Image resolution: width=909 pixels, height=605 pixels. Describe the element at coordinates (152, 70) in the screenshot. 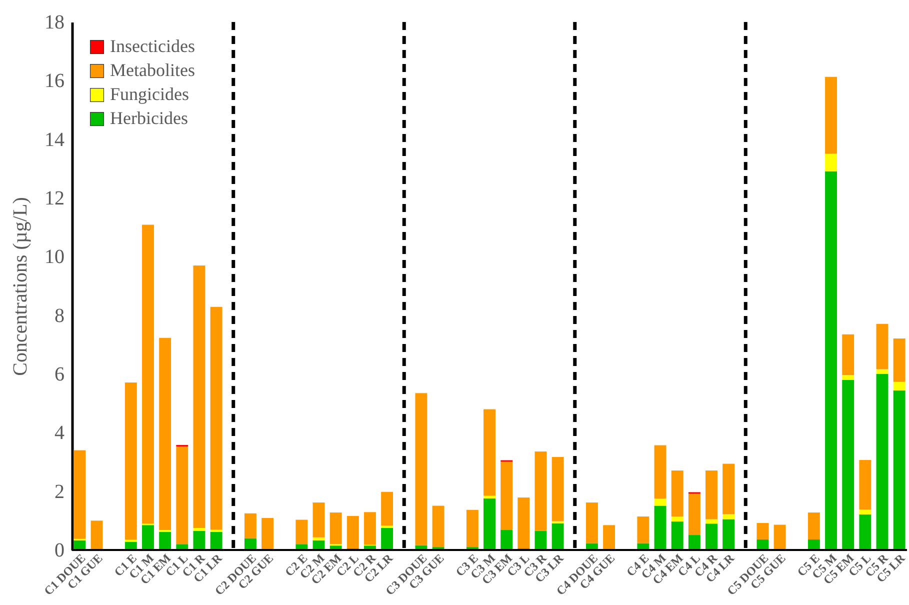

I see `legend-label: Metabolites` at that location.